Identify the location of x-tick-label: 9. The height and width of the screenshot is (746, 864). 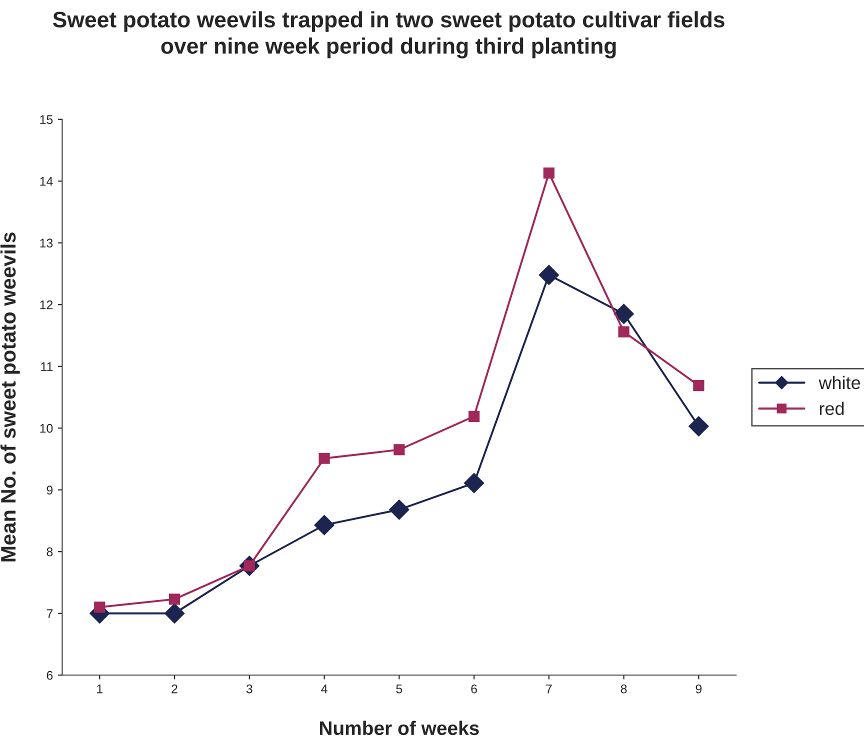
(699, 689).